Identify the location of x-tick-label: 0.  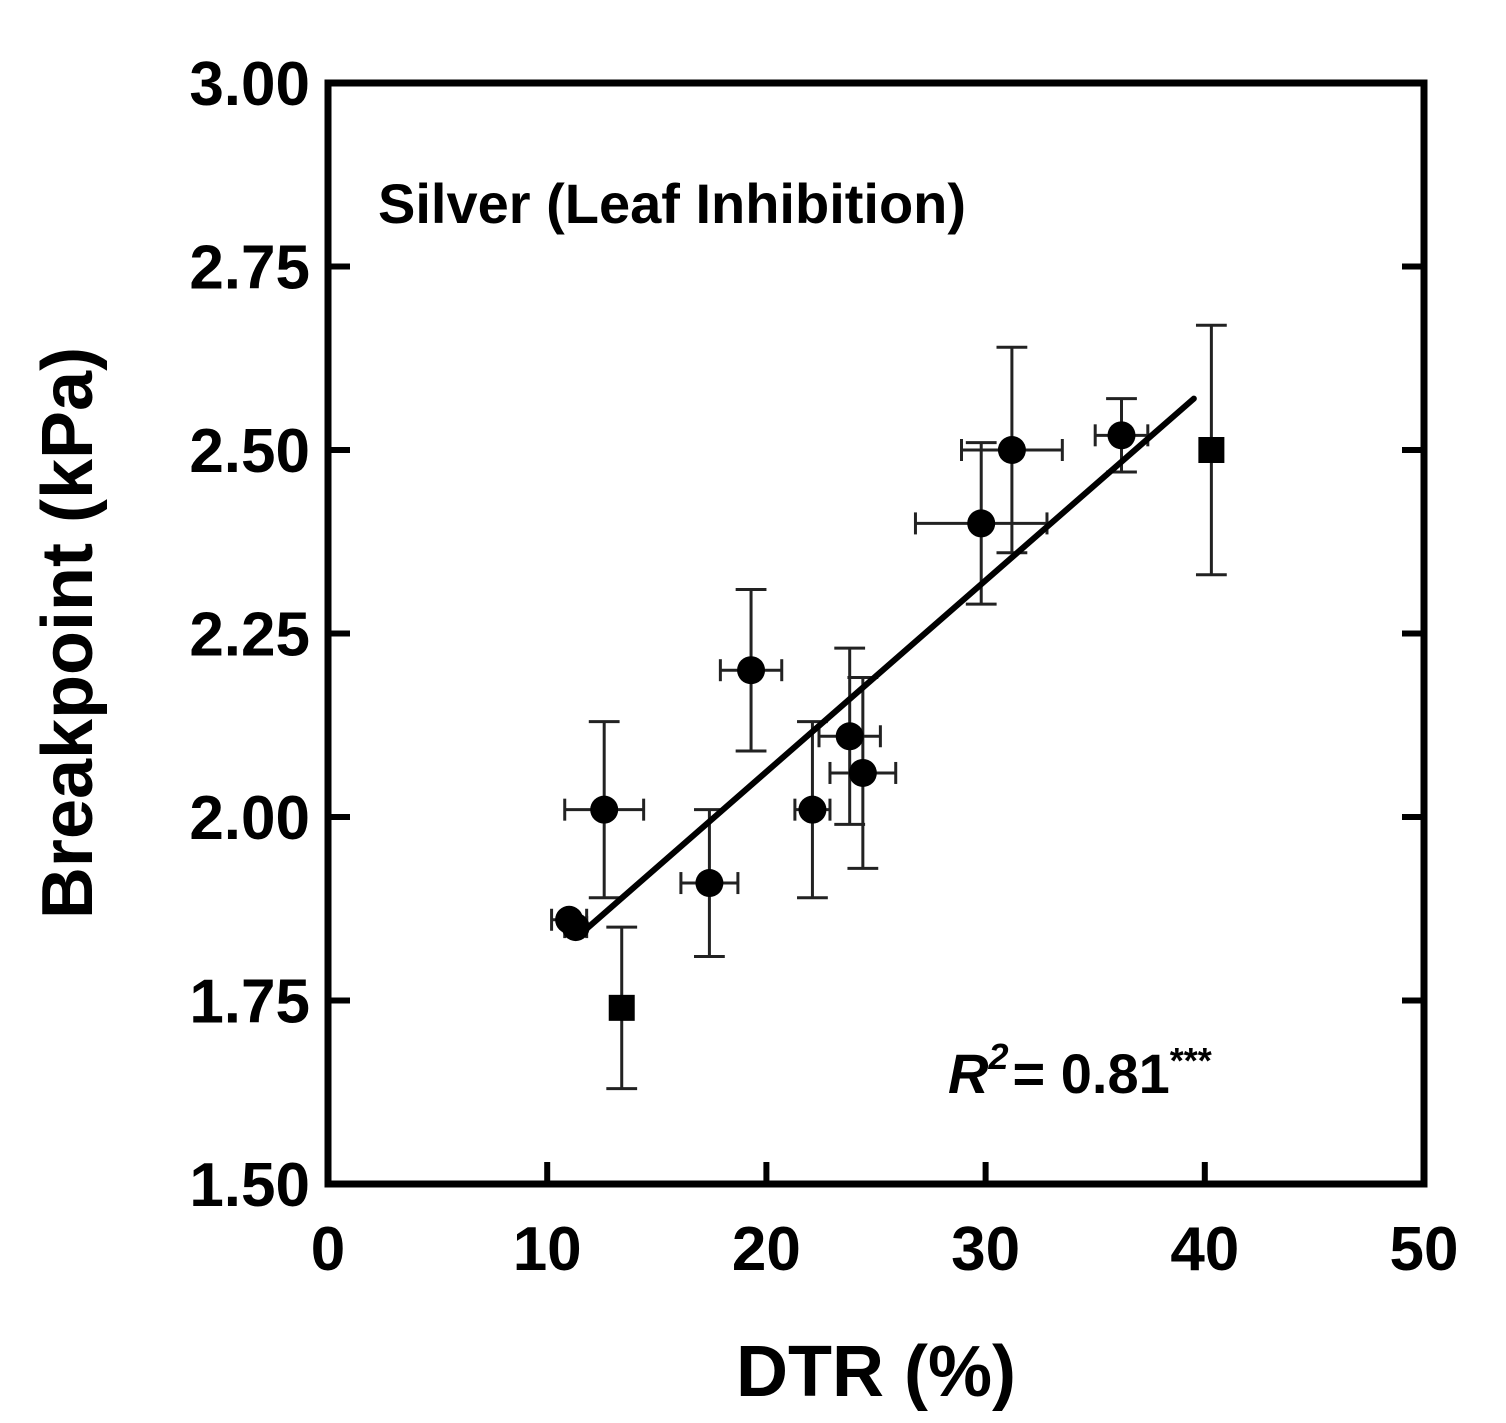
(328, 1249).